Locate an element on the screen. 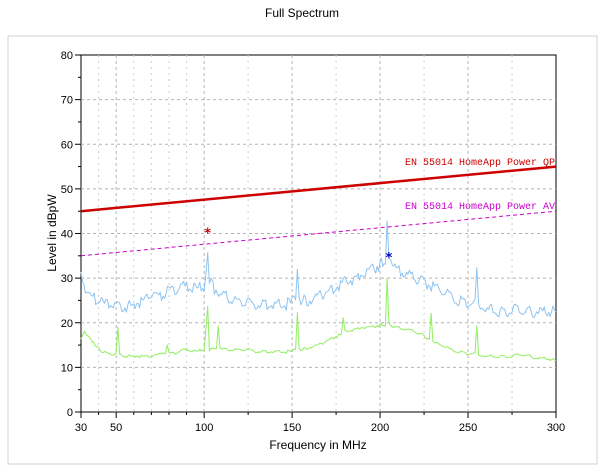  y-tick-label: 80 is located at coordinates (67, 56).